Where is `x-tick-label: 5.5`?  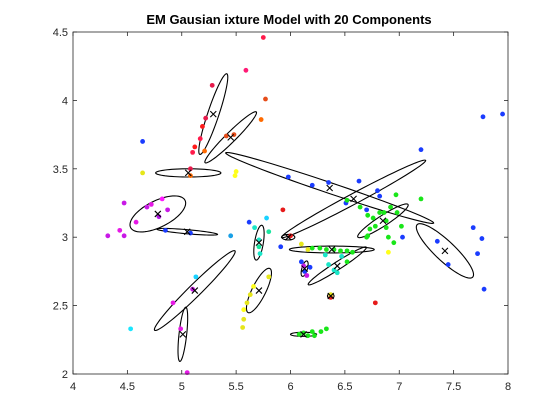 x-tick-label: 5.5 is located at coordinates (235, 387).